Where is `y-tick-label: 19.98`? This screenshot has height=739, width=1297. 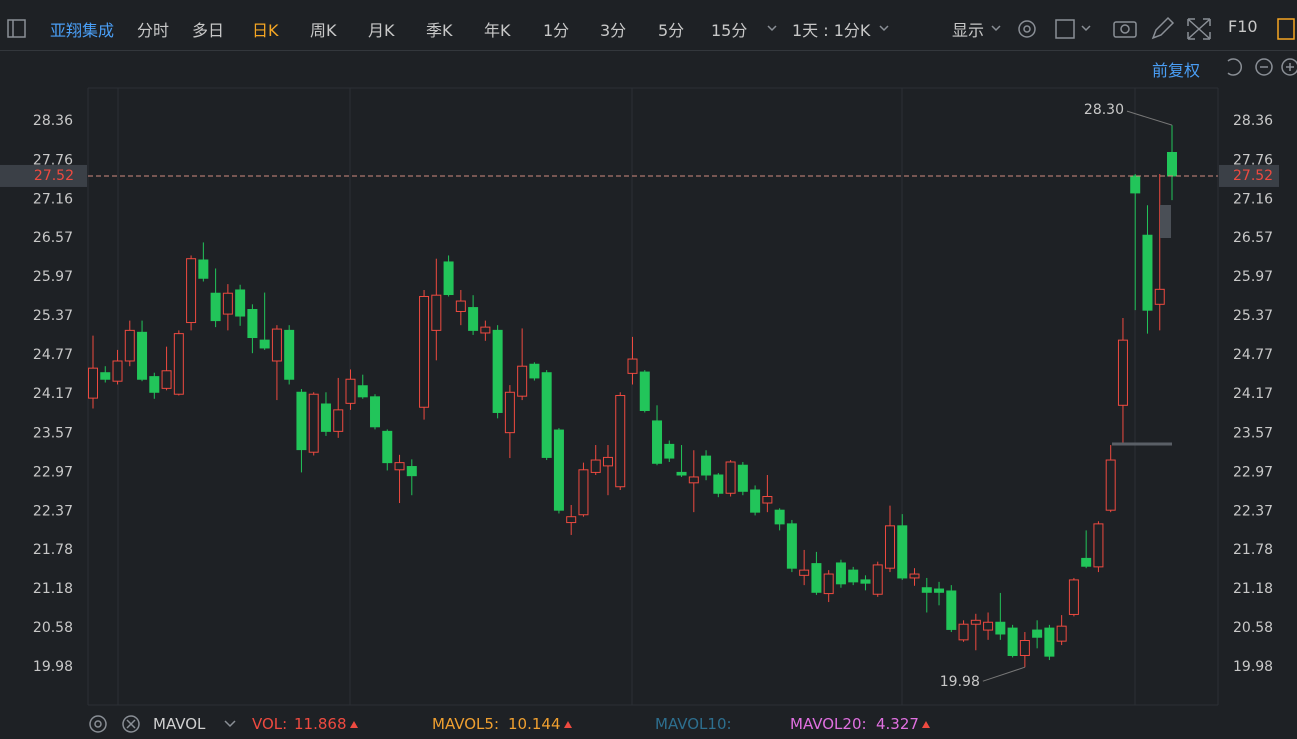
y-tick-label: 19.98 is located at coordinates (1253, 667).